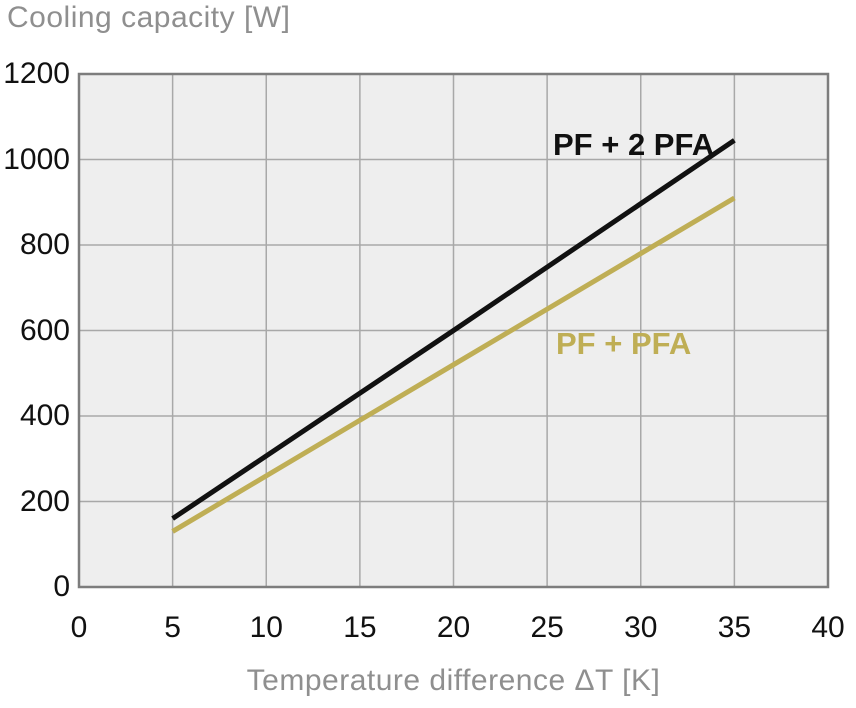 Image resolution: width=856 pixels, height=708 pixels. What do you see at coordinates (44, 415) in the screenshot?
I see `y-tick-label-400: 400` at bounding box center [44, 415].